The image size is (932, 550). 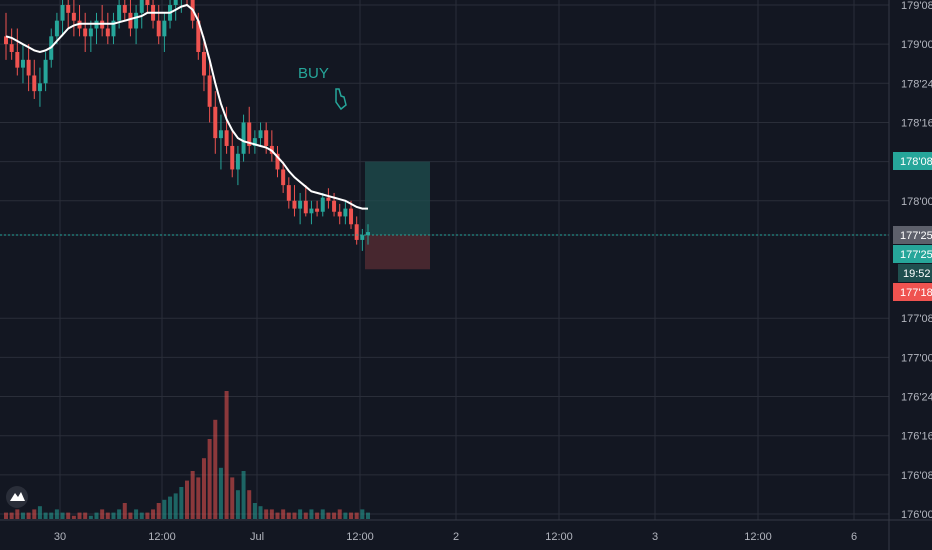 I want to click on buy-annotation: BUY, so click(x=322, y=88).